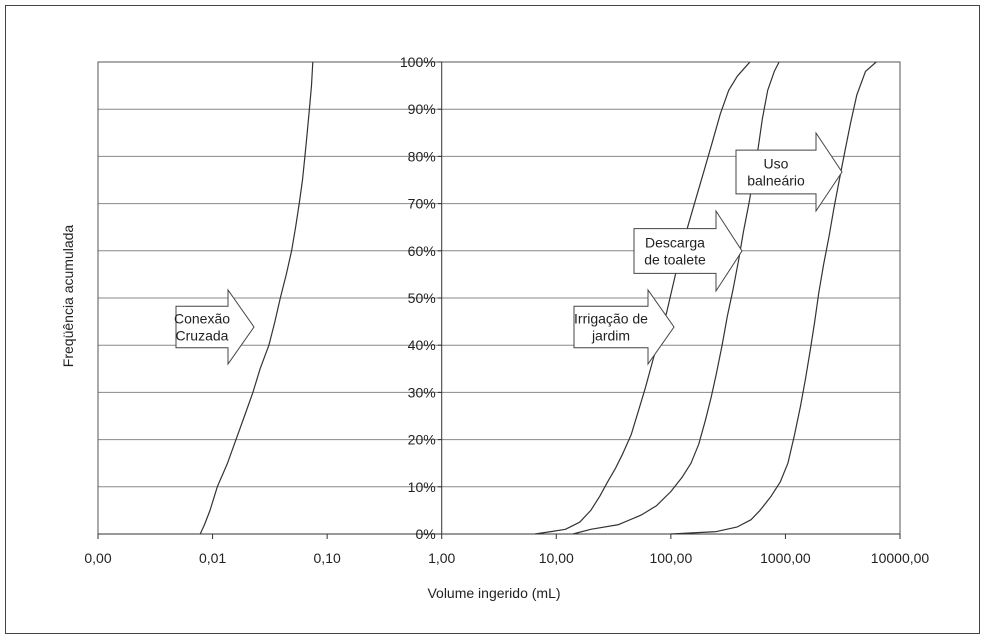 This screenshot has height=639, width=987. I want to click on x-tick-label: 0,01, so click(212, 558).